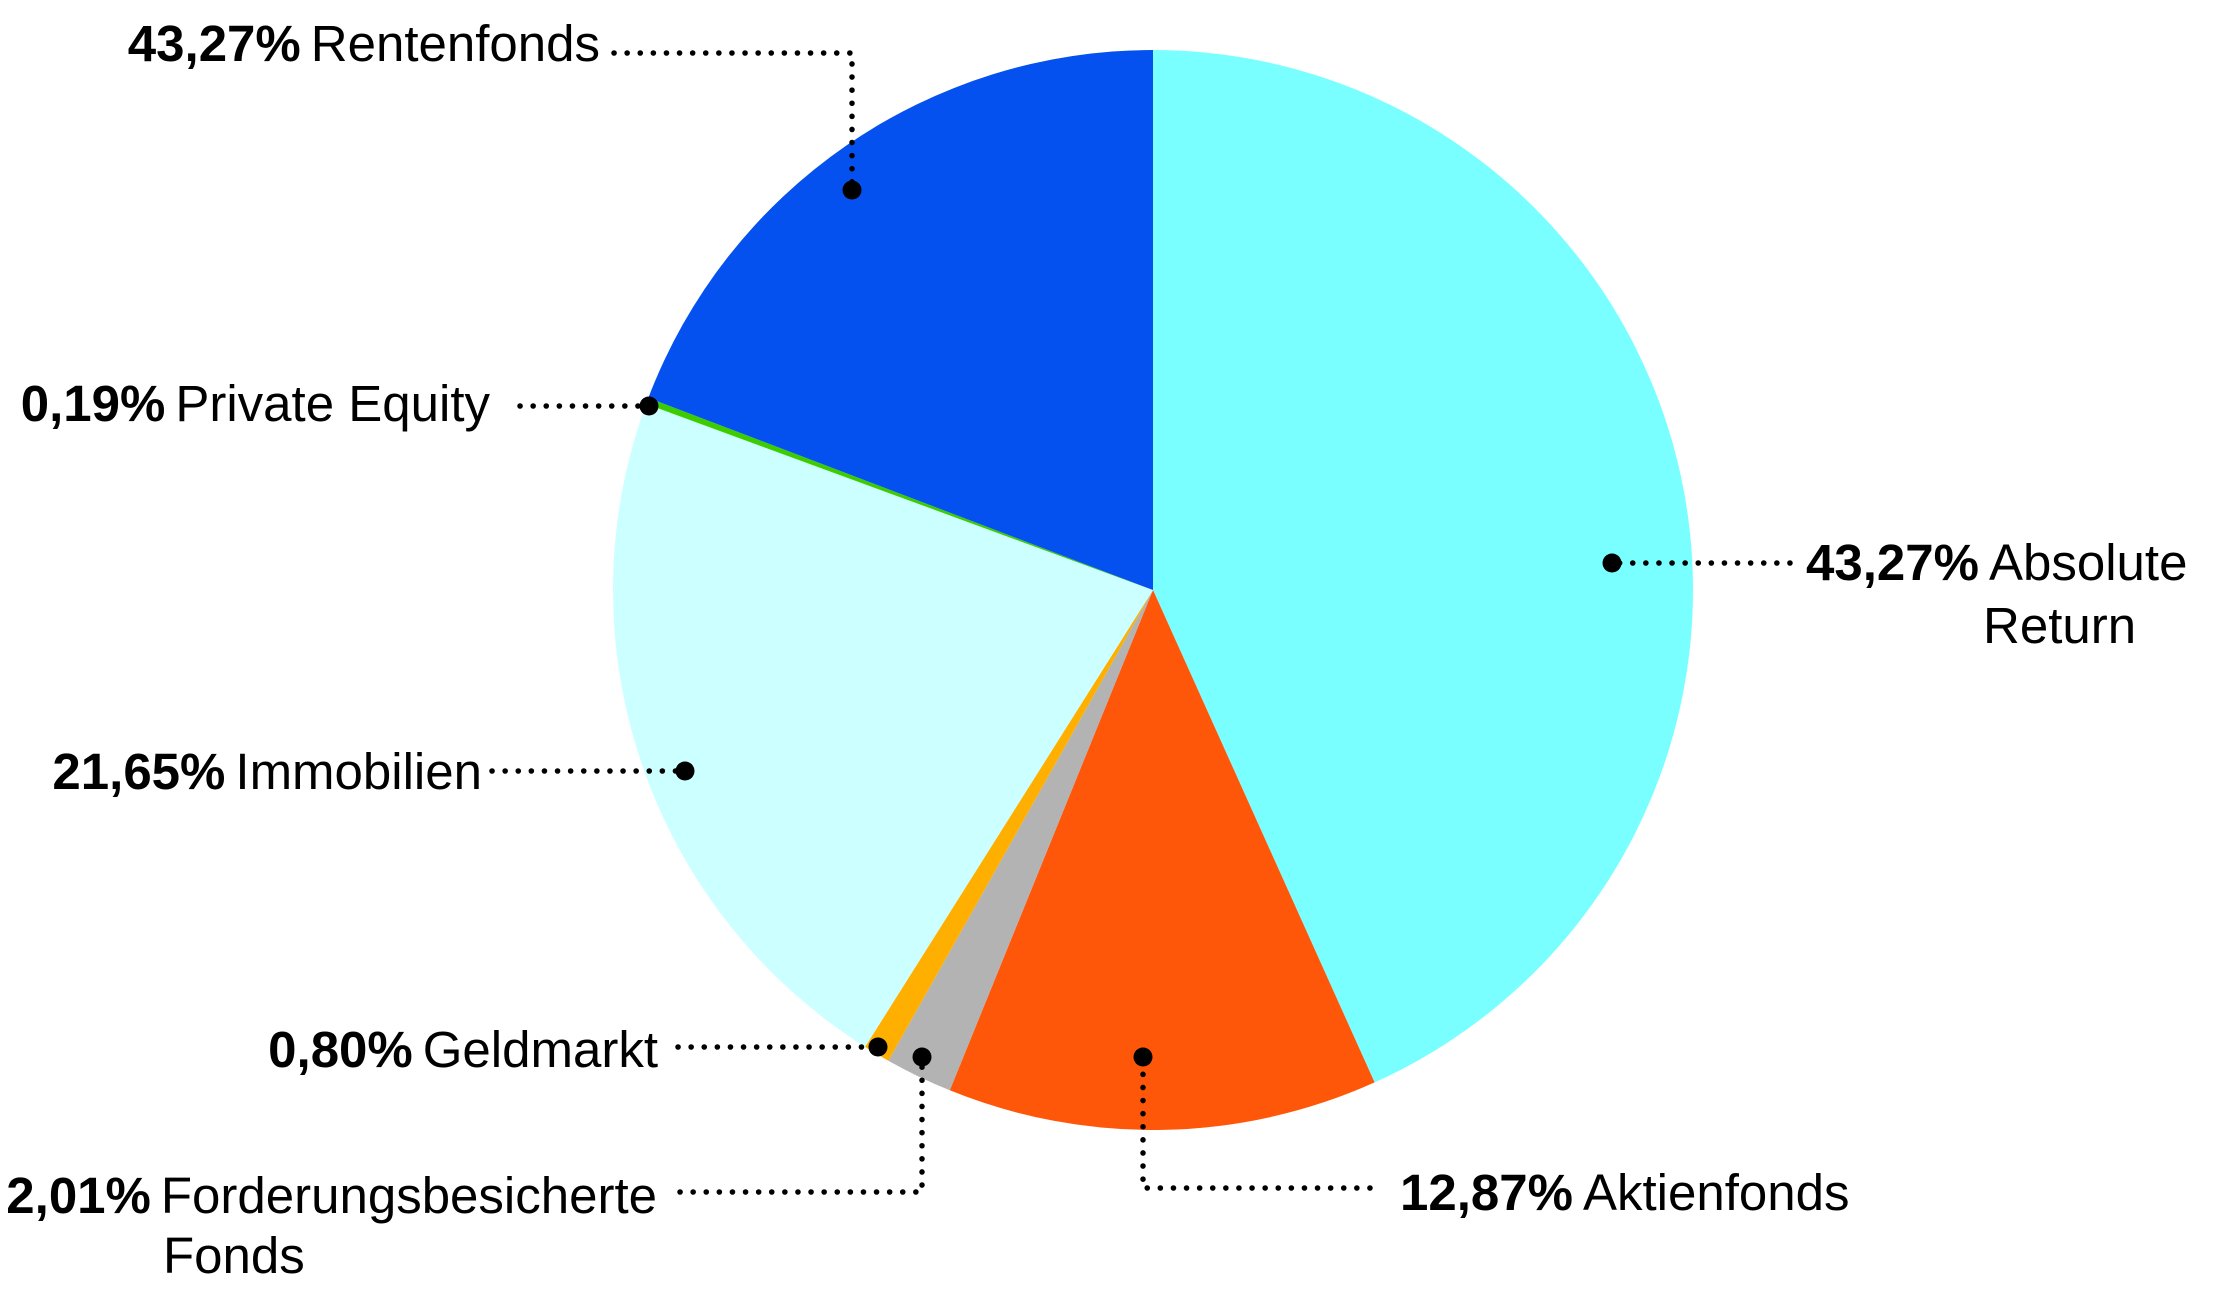 This screenshot has width=2213, height=1292. I want to click on marker-dot-geldmarkt, so click(878, 1047).